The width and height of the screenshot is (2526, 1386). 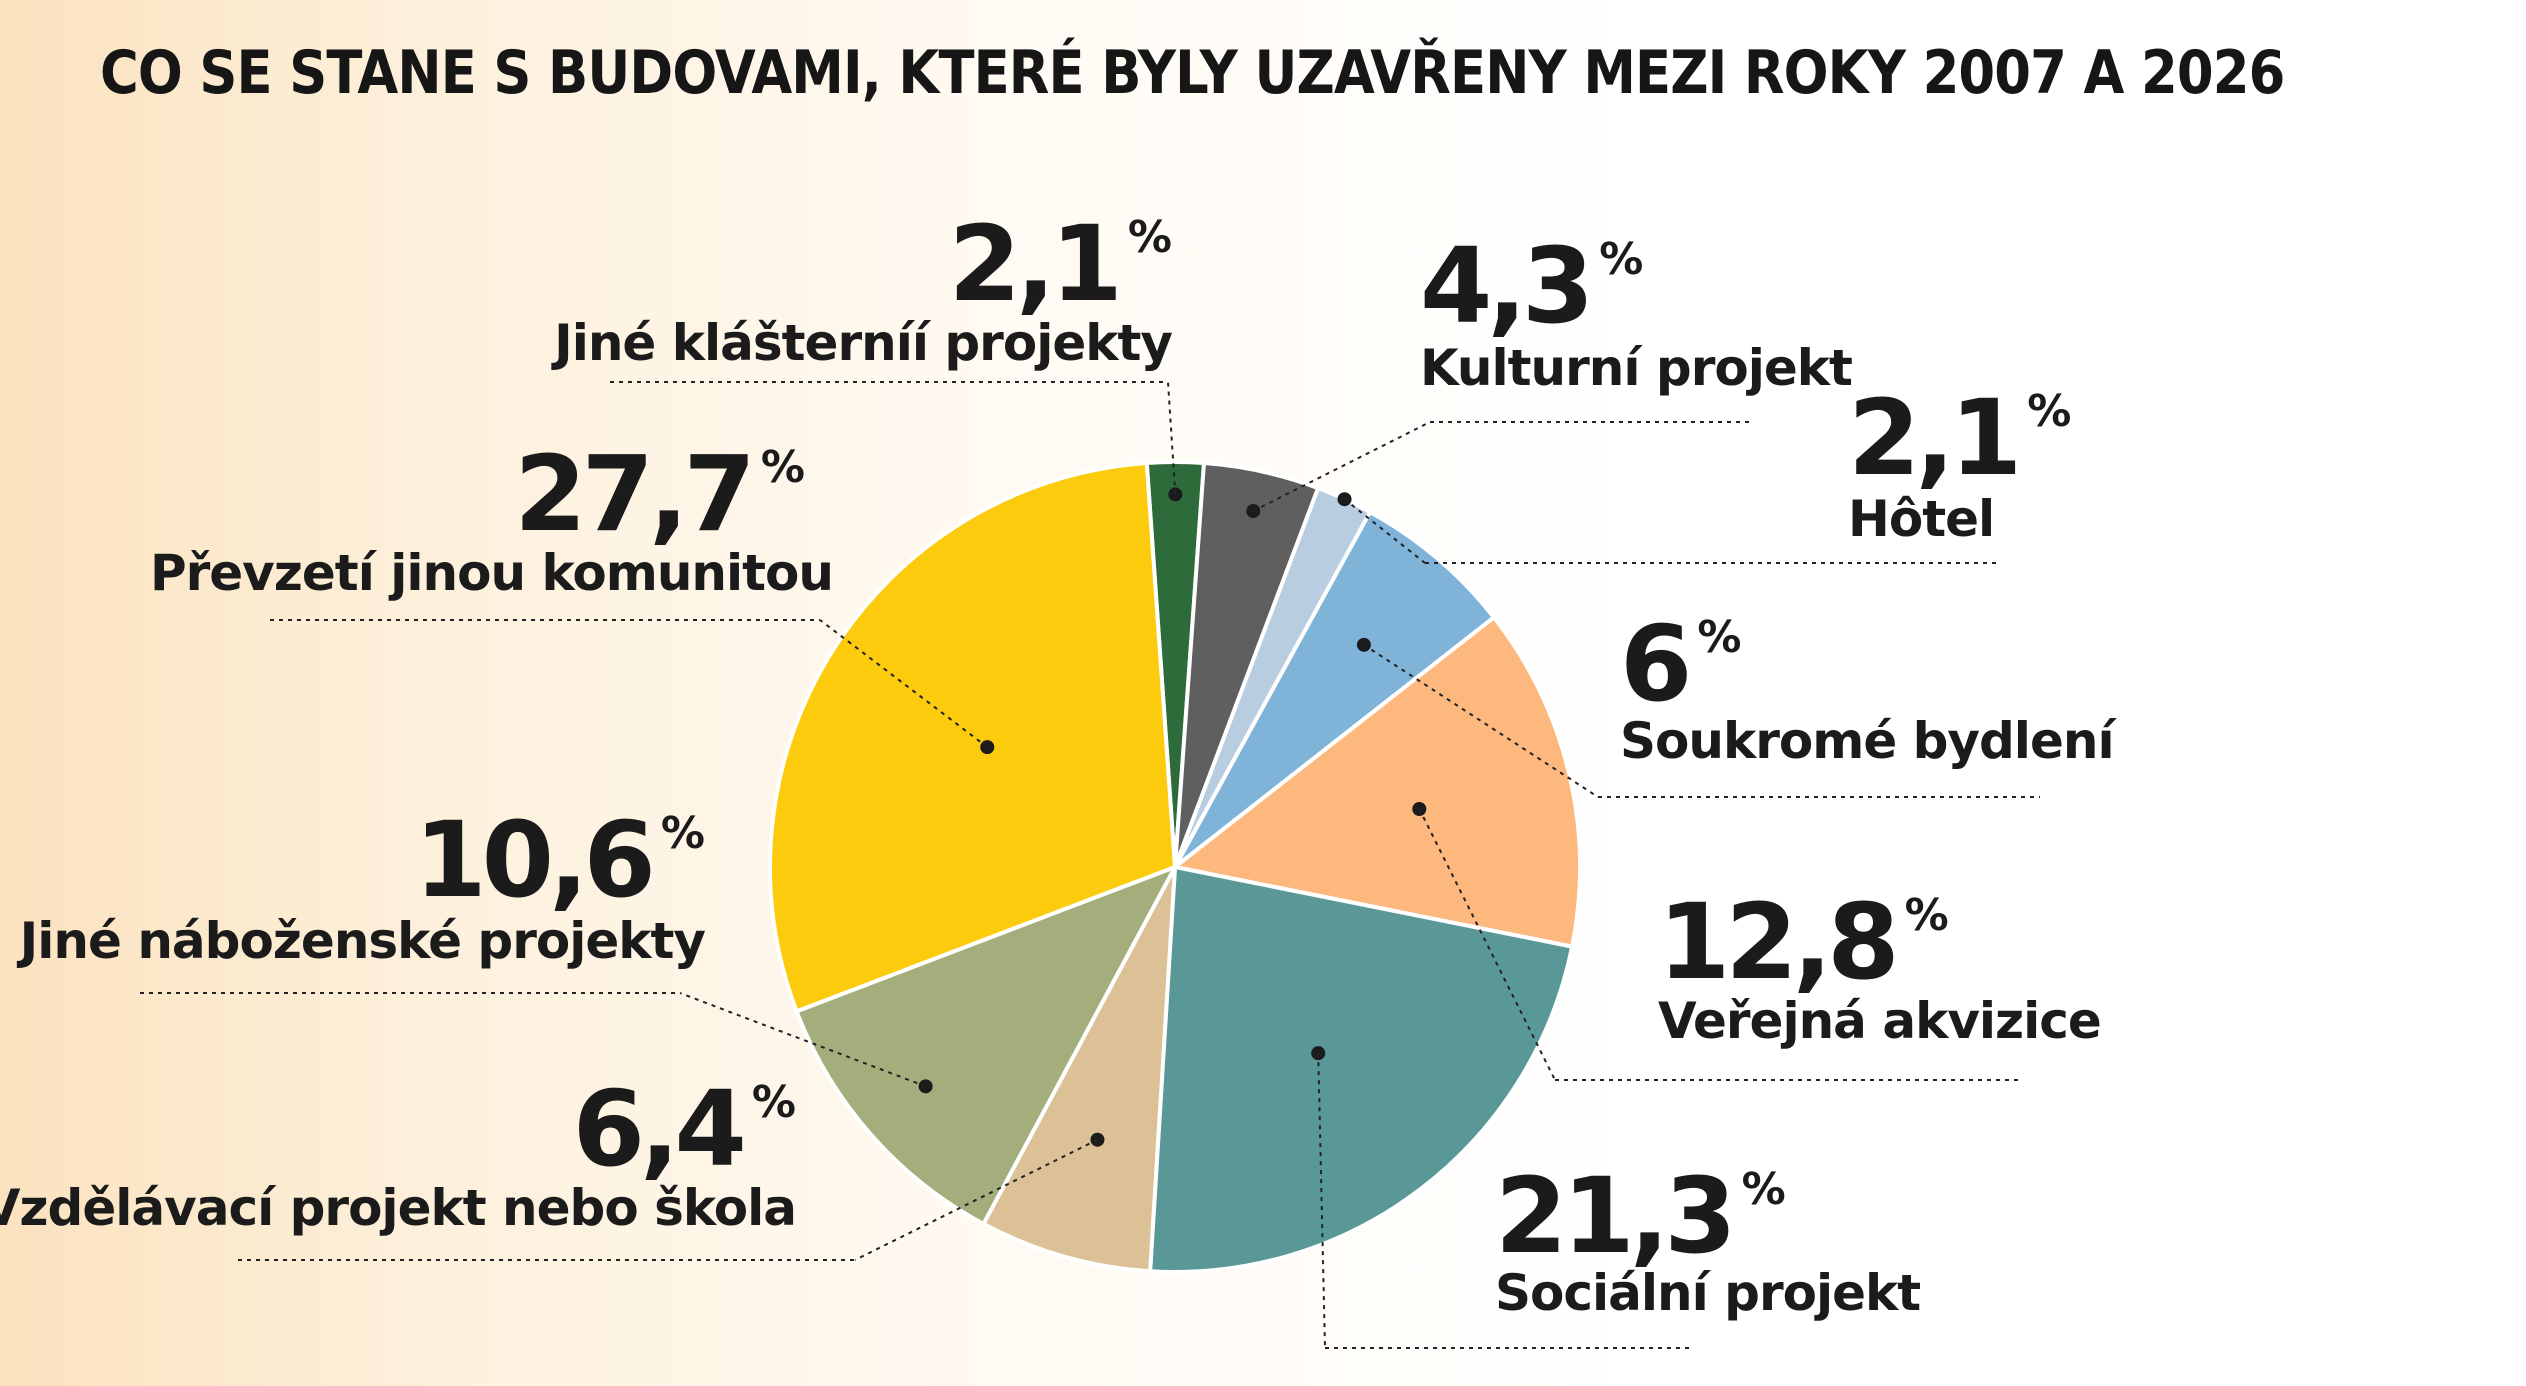 I want to click on data-label-value: 12,8%, so click(x=1803, y=942).